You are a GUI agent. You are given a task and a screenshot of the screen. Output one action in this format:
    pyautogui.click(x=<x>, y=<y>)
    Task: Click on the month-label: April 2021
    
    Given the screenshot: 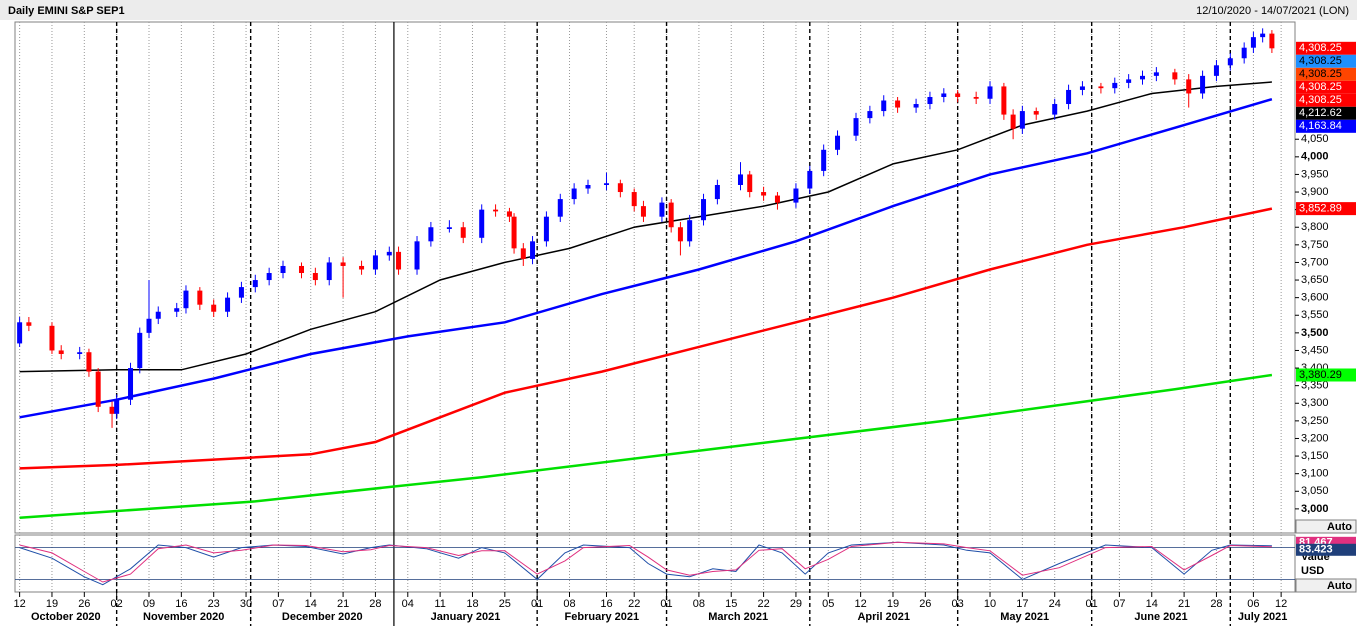 What is the action you would take?
    pyautogui.click(x=883, y=617)
    